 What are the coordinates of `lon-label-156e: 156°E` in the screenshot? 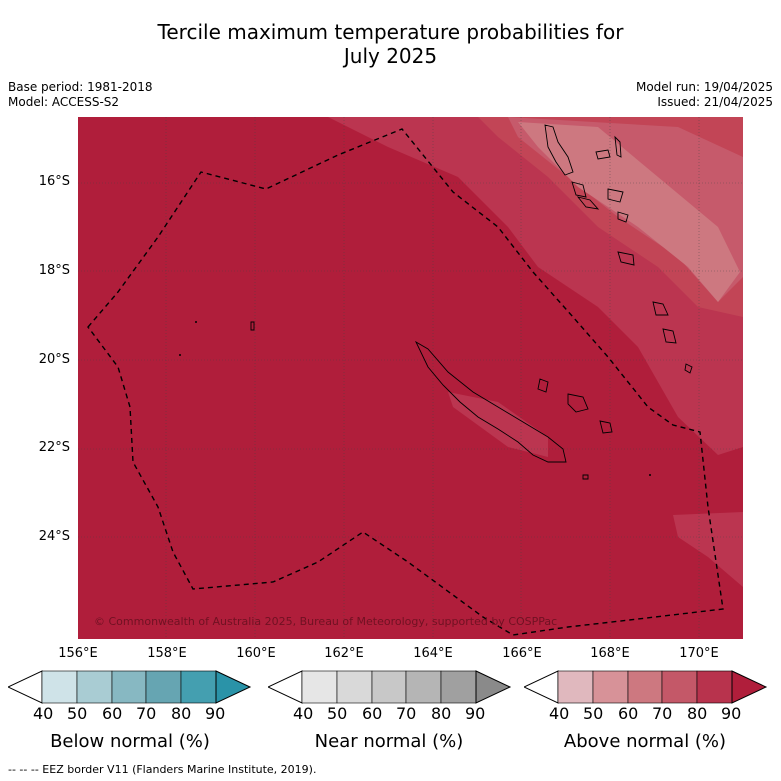 It's located at (78, 653).